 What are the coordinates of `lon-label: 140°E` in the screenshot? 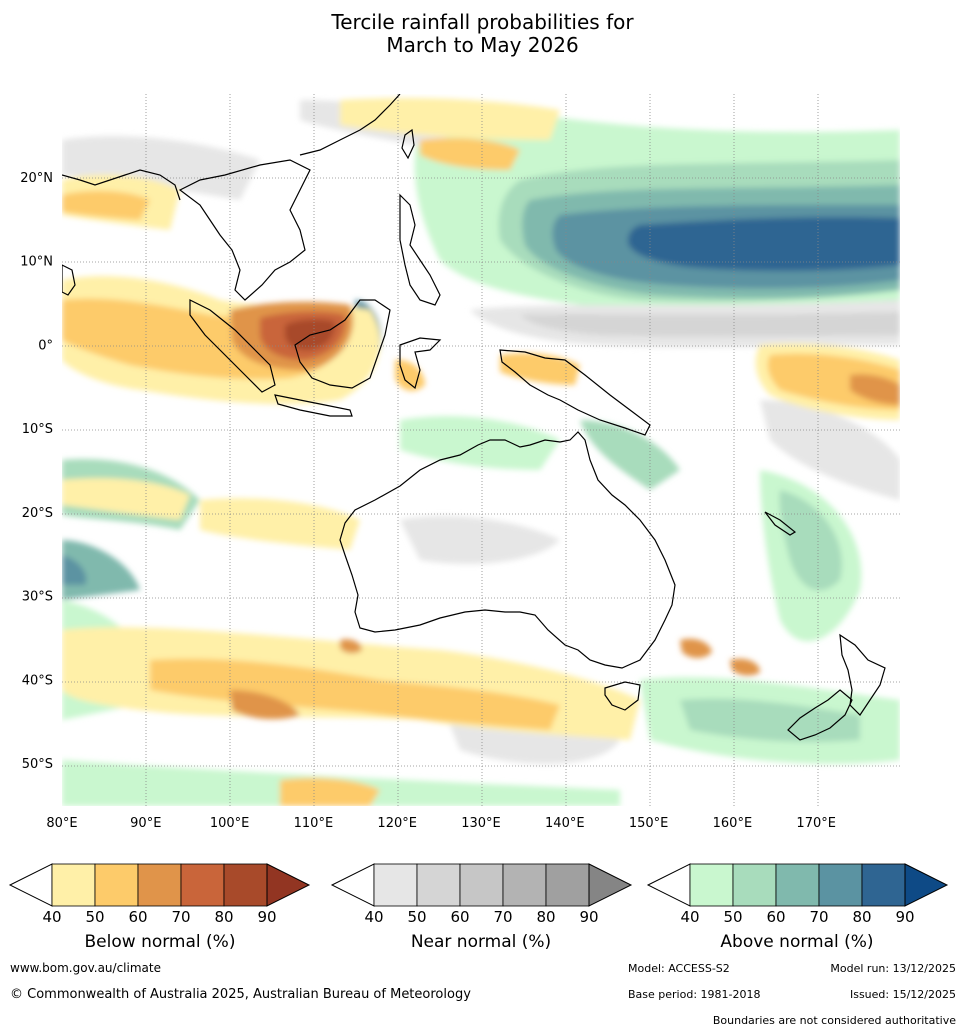 It's located at (565, 823).